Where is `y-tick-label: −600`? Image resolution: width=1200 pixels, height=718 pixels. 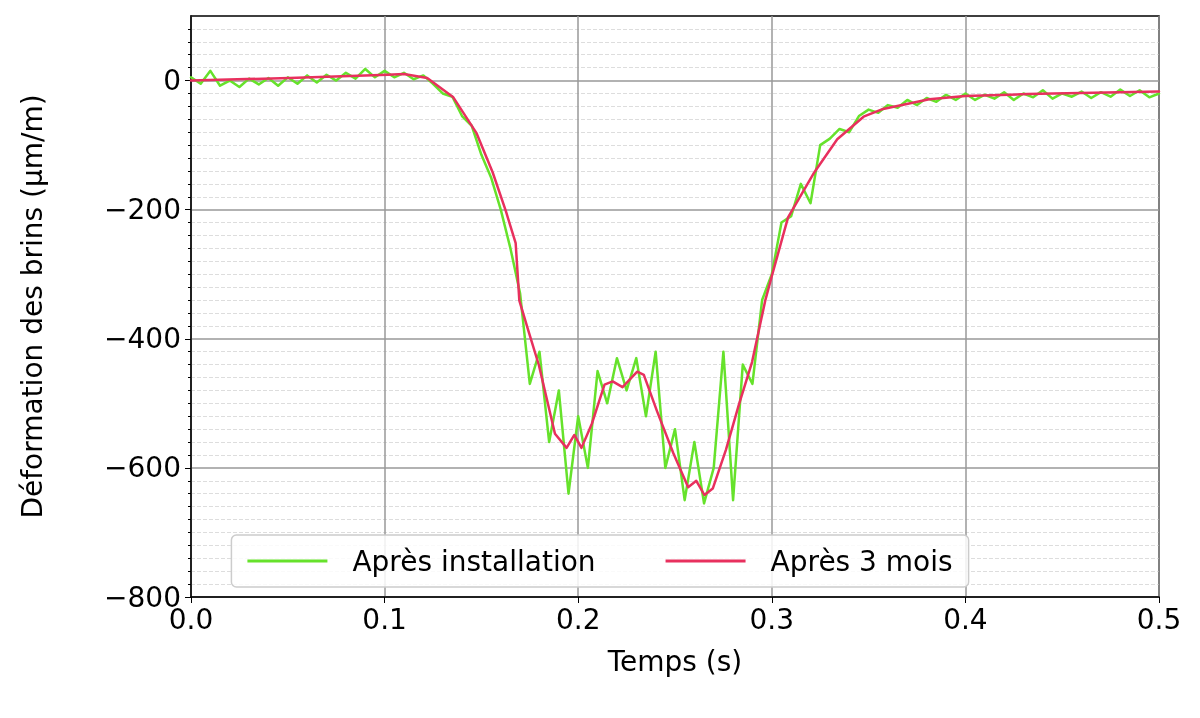 y-tick-label: −600 is located at coordinates (142, 468).